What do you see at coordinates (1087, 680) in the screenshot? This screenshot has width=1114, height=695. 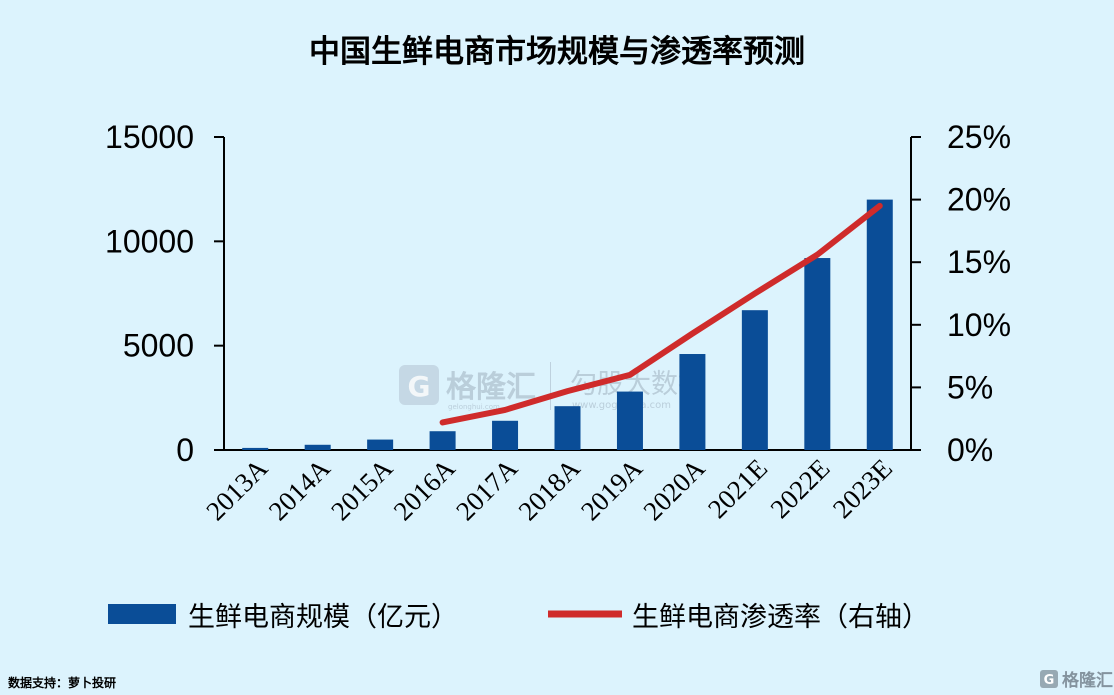 I see `corner-watermark-label: 格隆汇` at bounding box center [1087, 680].